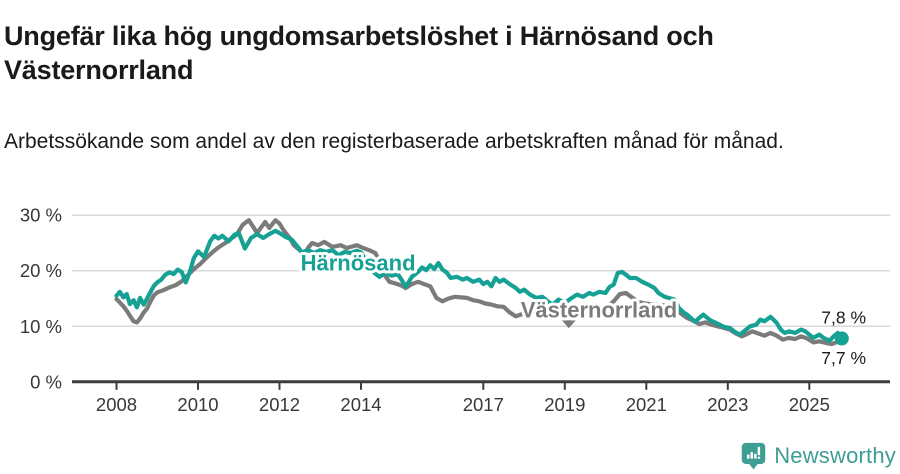 This screenshot has width=900, height=474. What do you see at coordinates (197, 404) in the screenshot?
I see `x-axis-tick-label: 2010` at bounding box center [197, 404].